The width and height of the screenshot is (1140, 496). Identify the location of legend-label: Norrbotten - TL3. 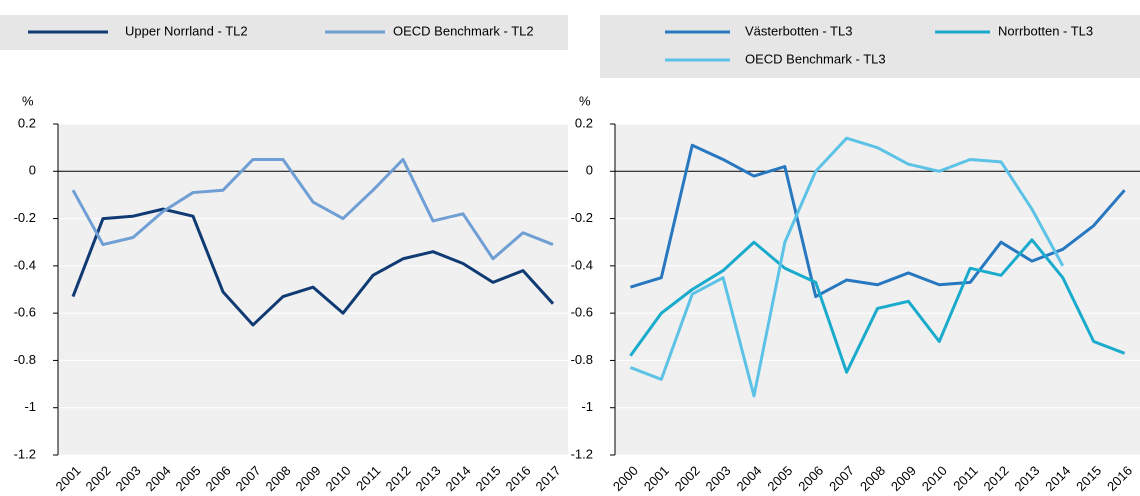
(1045, 30).